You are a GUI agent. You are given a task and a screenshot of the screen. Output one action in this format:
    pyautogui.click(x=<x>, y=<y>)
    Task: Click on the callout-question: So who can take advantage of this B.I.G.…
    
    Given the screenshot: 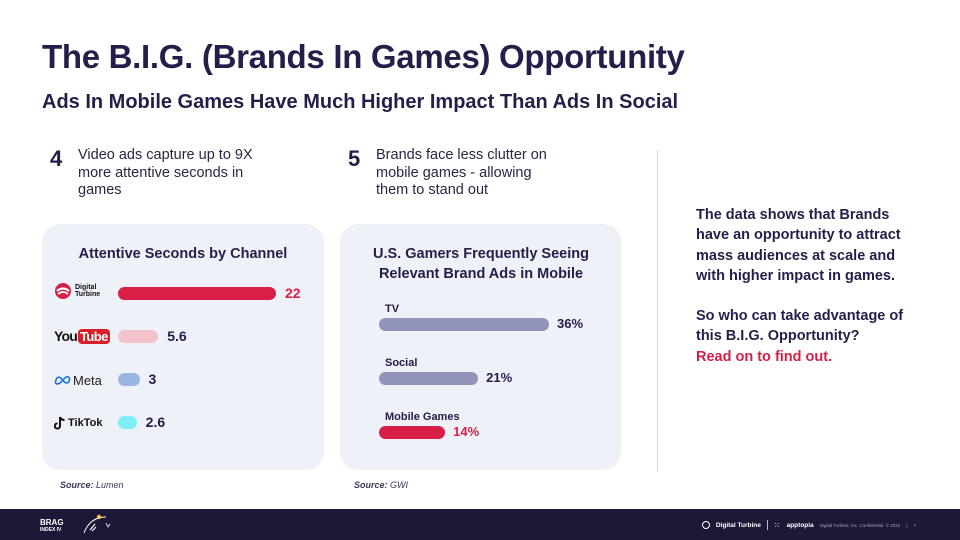 What is the action you would take?
    pyautogui.click(x=800, y=326)
    